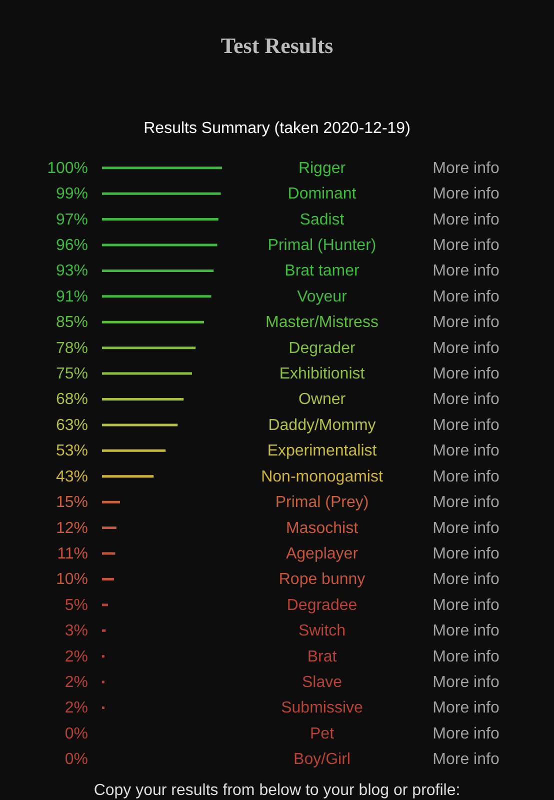 This screenshot has height=800, width=554. Describe the element at coordinates (322, 219) in the screenshot. I see `y-tick-label: Sadist` at that location.